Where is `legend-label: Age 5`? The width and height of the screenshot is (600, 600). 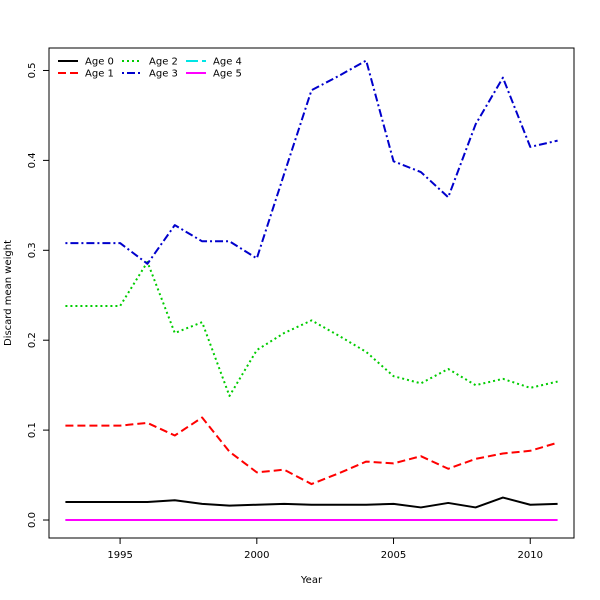 legend-label: Age 5 is located at coordinates (227, 74).